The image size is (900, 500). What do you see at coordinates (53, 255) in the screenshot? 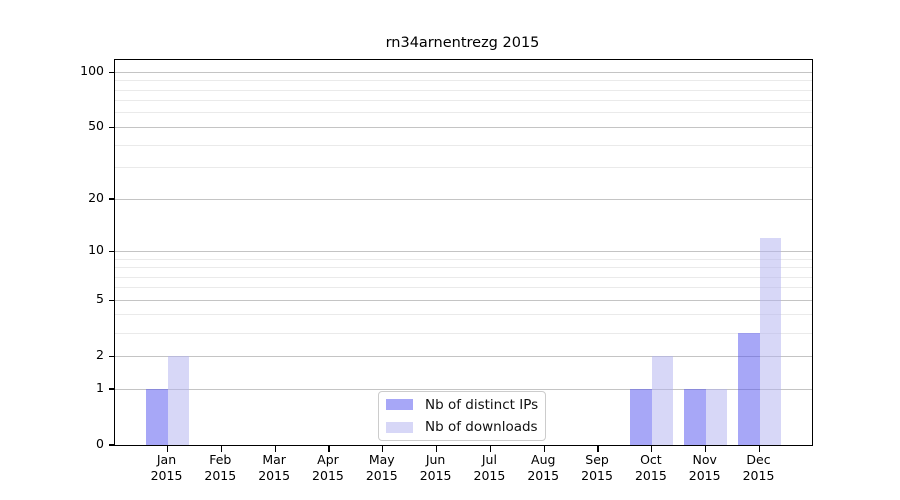
I see `y-axis-labels: 0 1 2 5 10 20 50 100` at bounding box center [53, 255].